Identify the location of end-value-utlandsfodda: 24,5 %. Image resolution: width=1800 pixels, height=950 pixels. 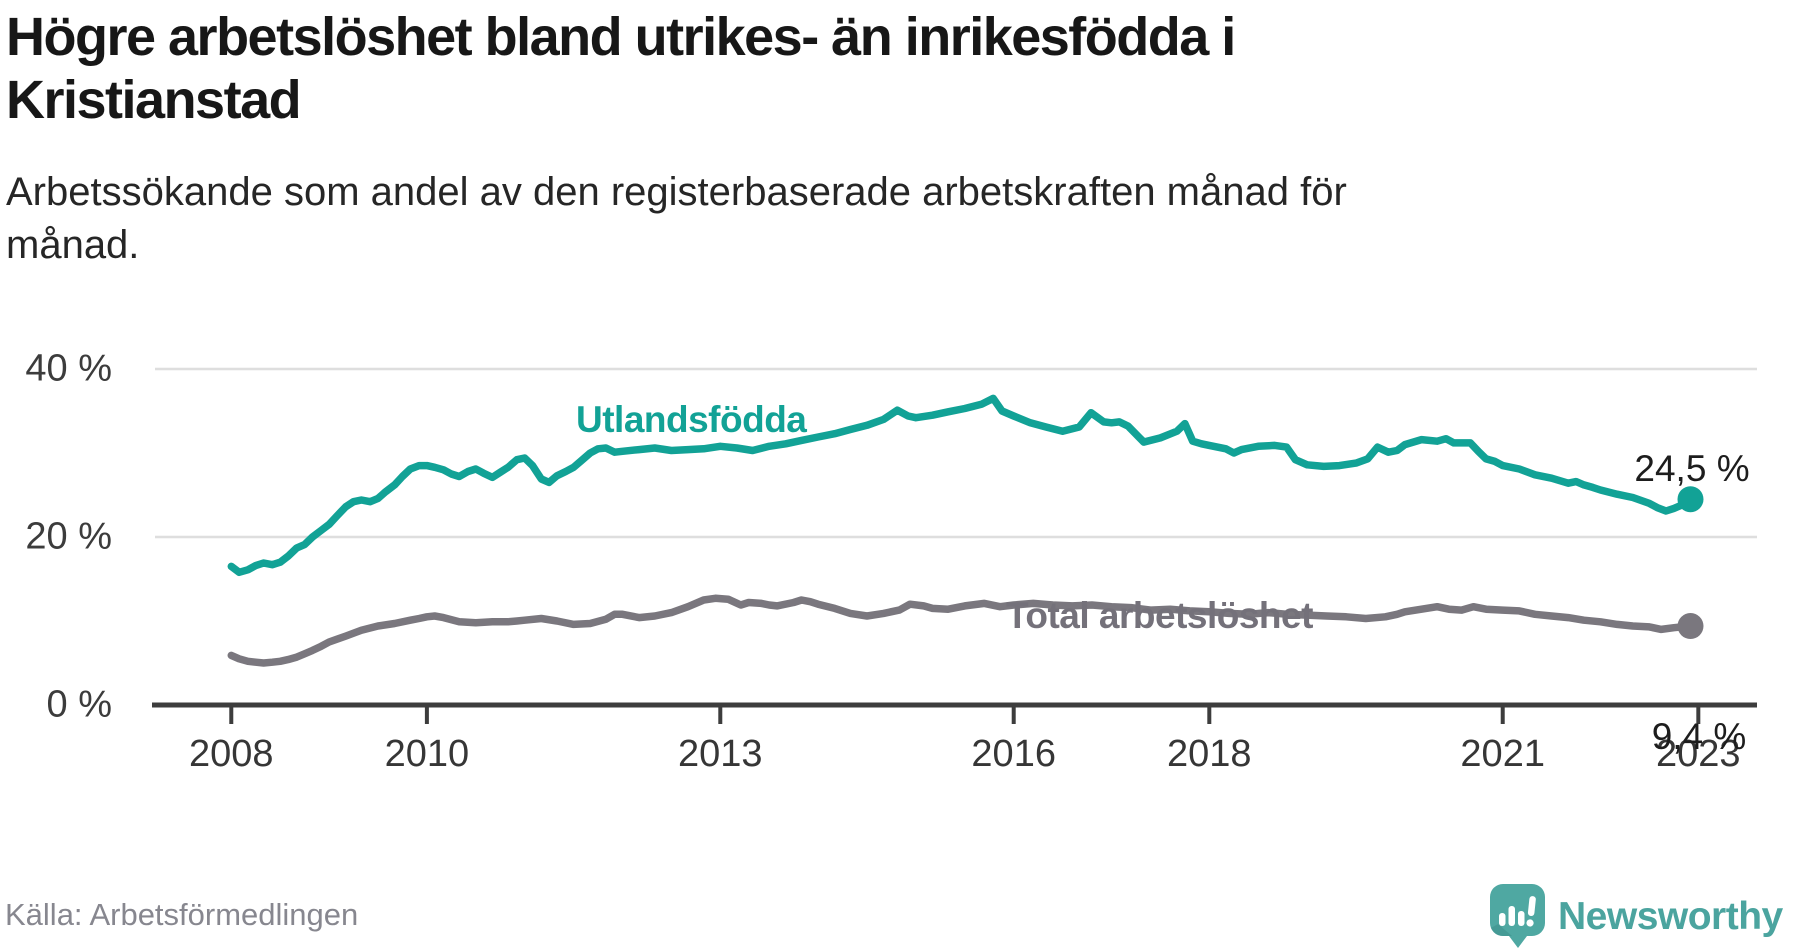
(1692, 468).